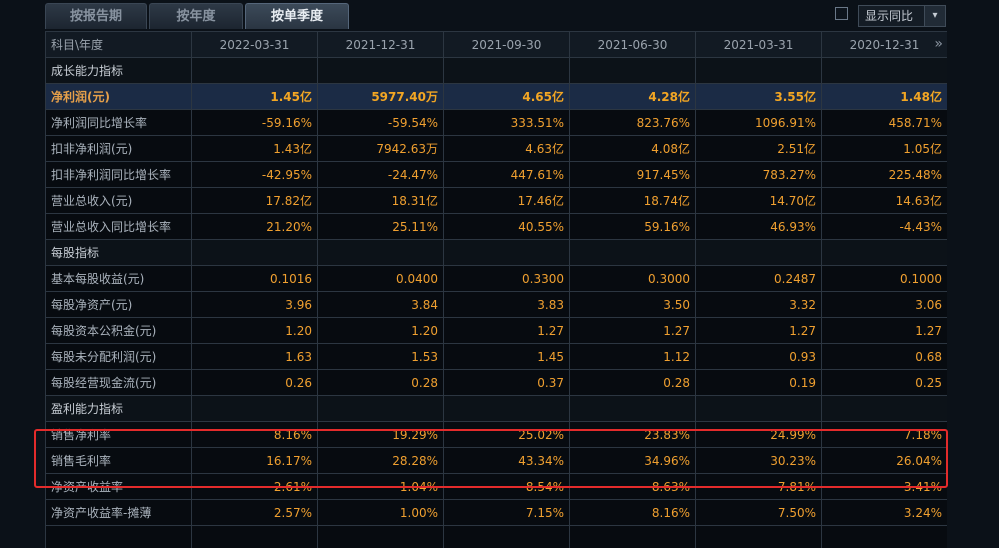 The image size is (999, 548). Describe the element at coordinates (297, 16) in the screenshot. I see `tab-by-single-quarter: 按单季度` at that location.